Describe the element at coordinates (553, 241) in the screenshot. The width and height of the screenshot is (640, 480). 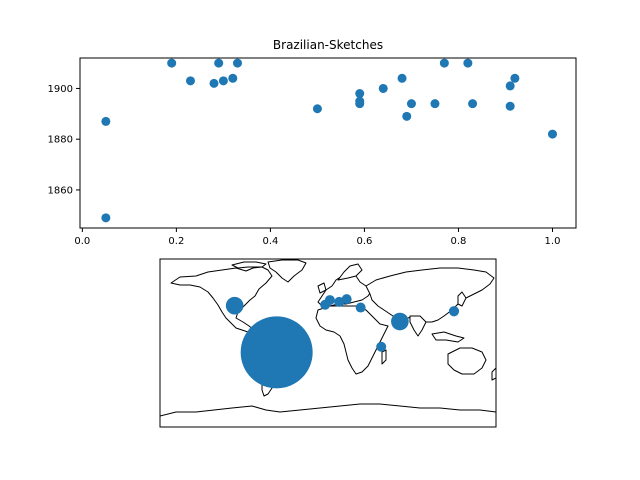
I see `x-tick-label: 1.0` at that location.